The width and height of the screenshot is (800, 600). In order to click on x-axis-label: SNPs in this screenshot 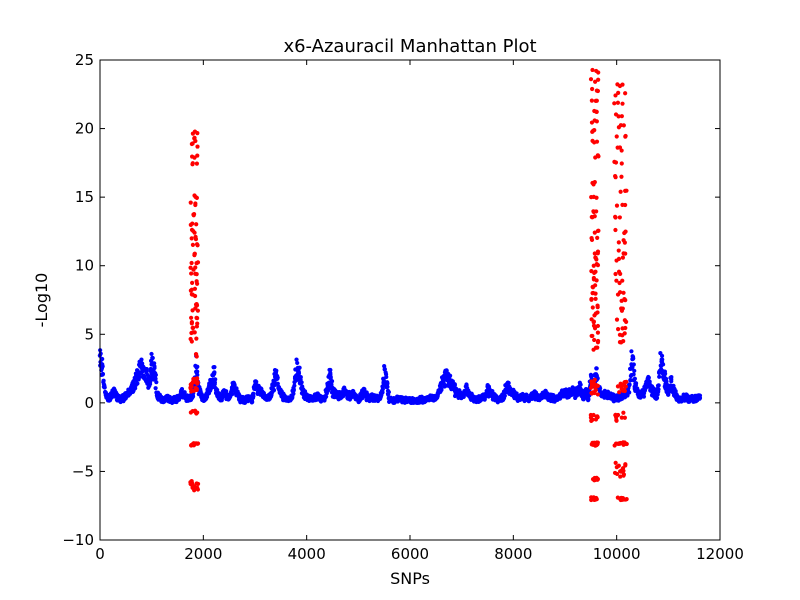, I will do `click(410, 578)`.